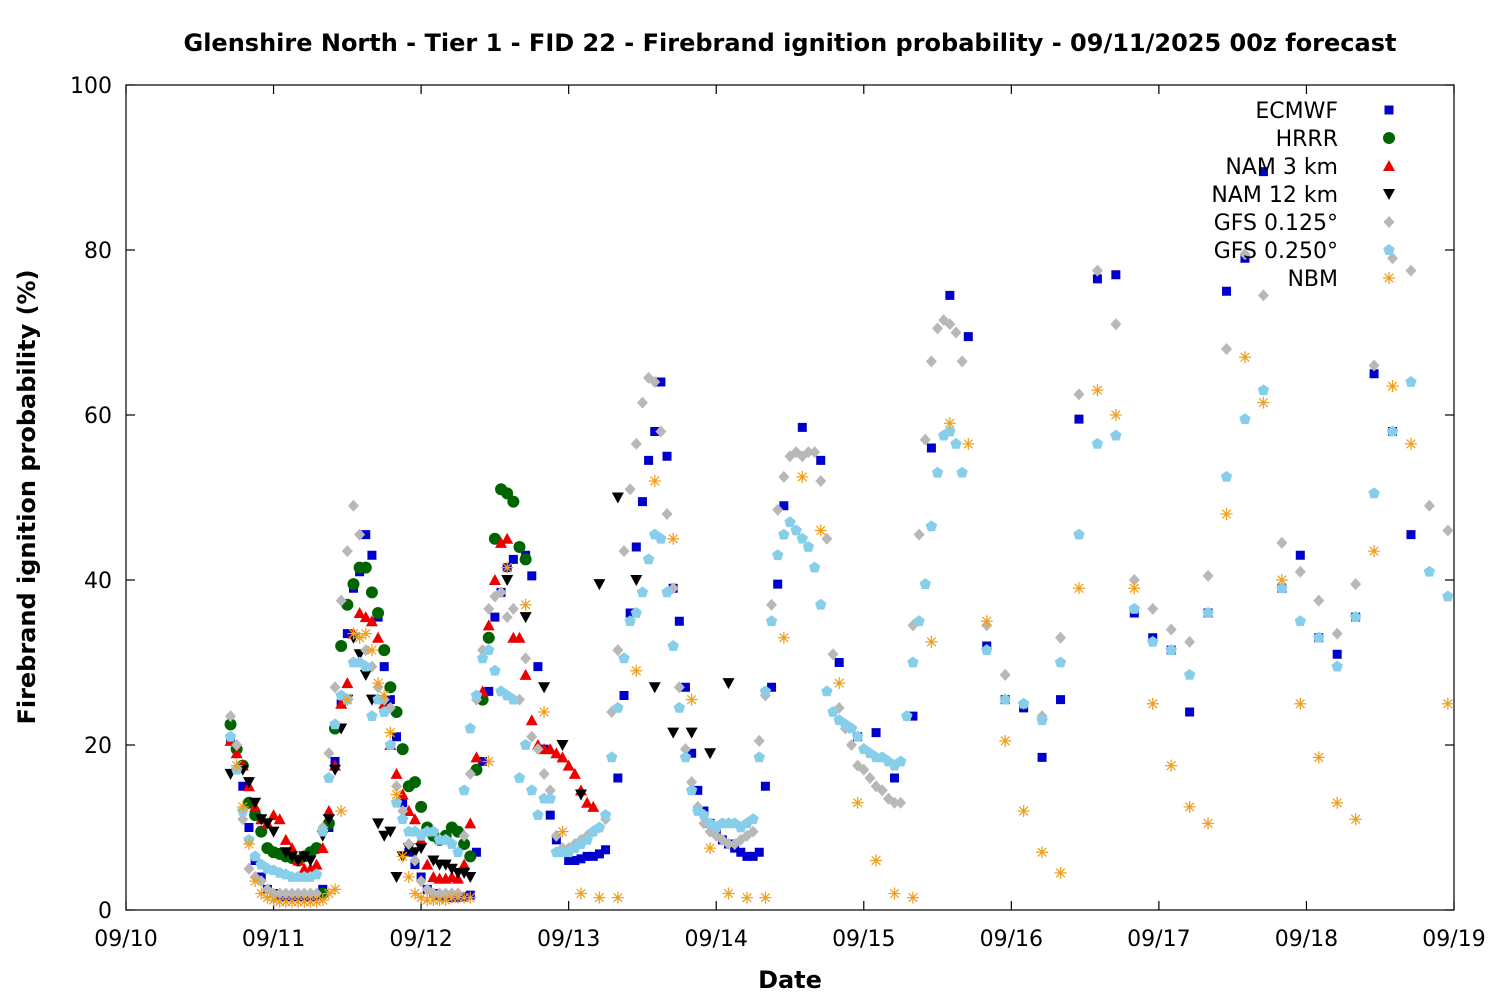 This screenshot has width=1500, height=1000. I want to click on x-axis-label: Date, so click(790, 980).